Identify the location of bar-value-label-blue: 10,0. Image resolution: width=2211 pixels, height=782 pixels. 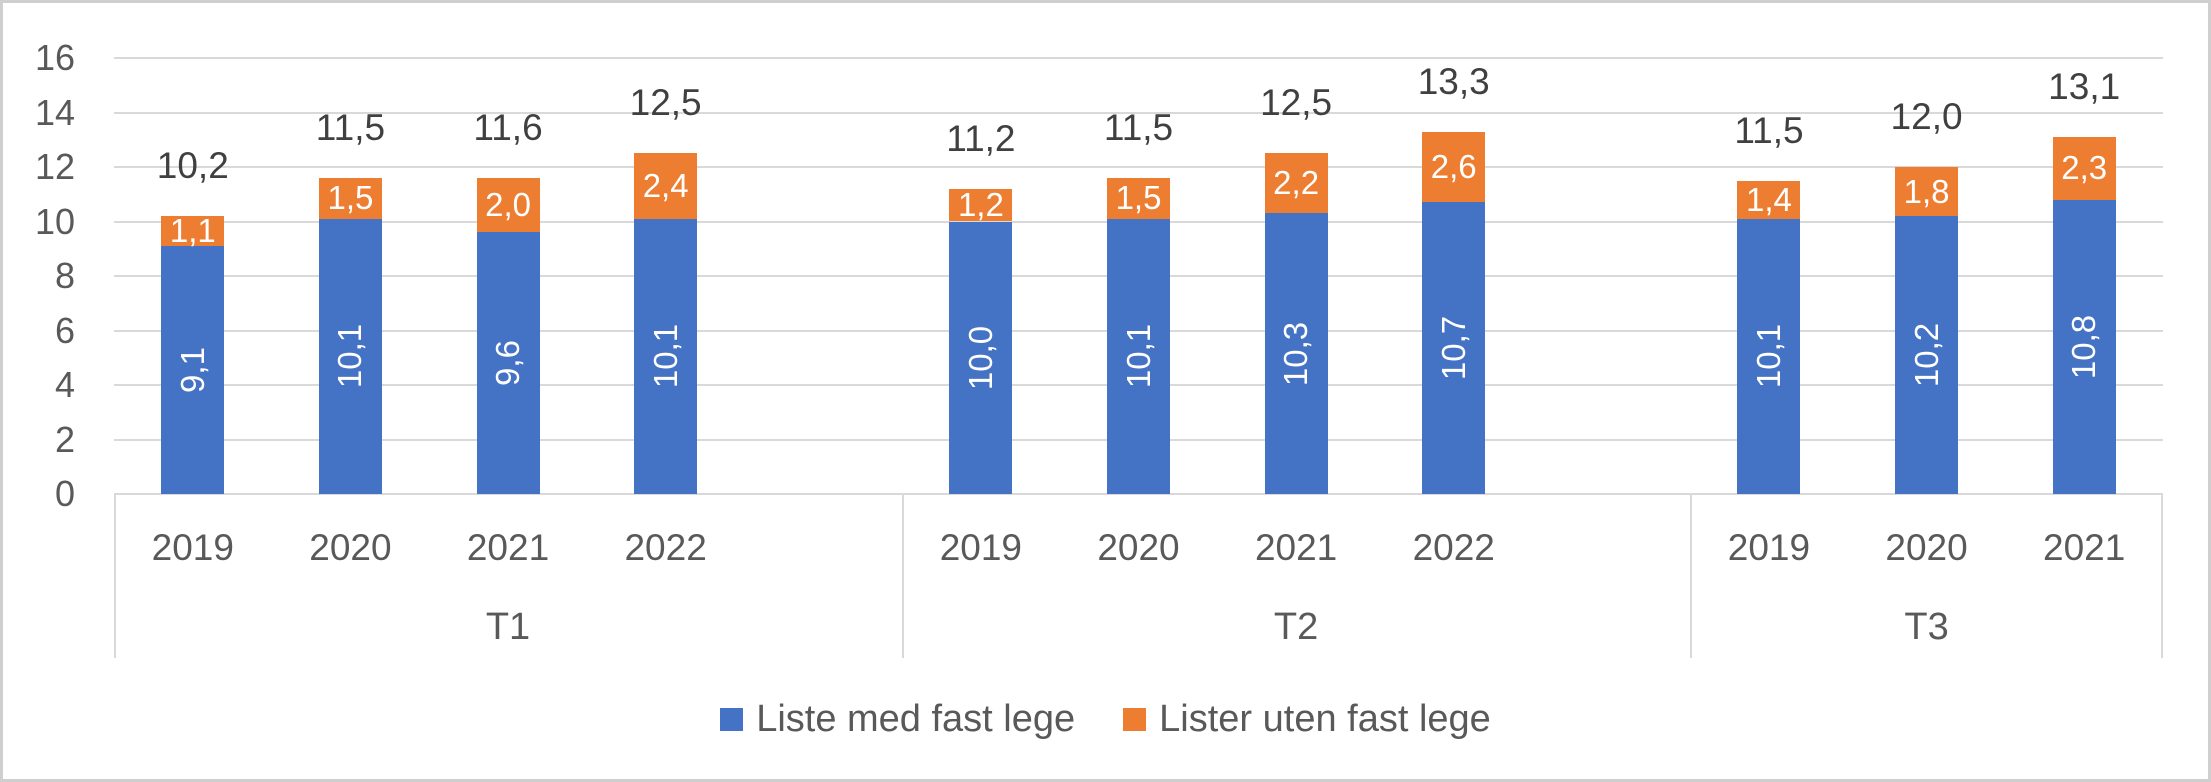
(980, 357).